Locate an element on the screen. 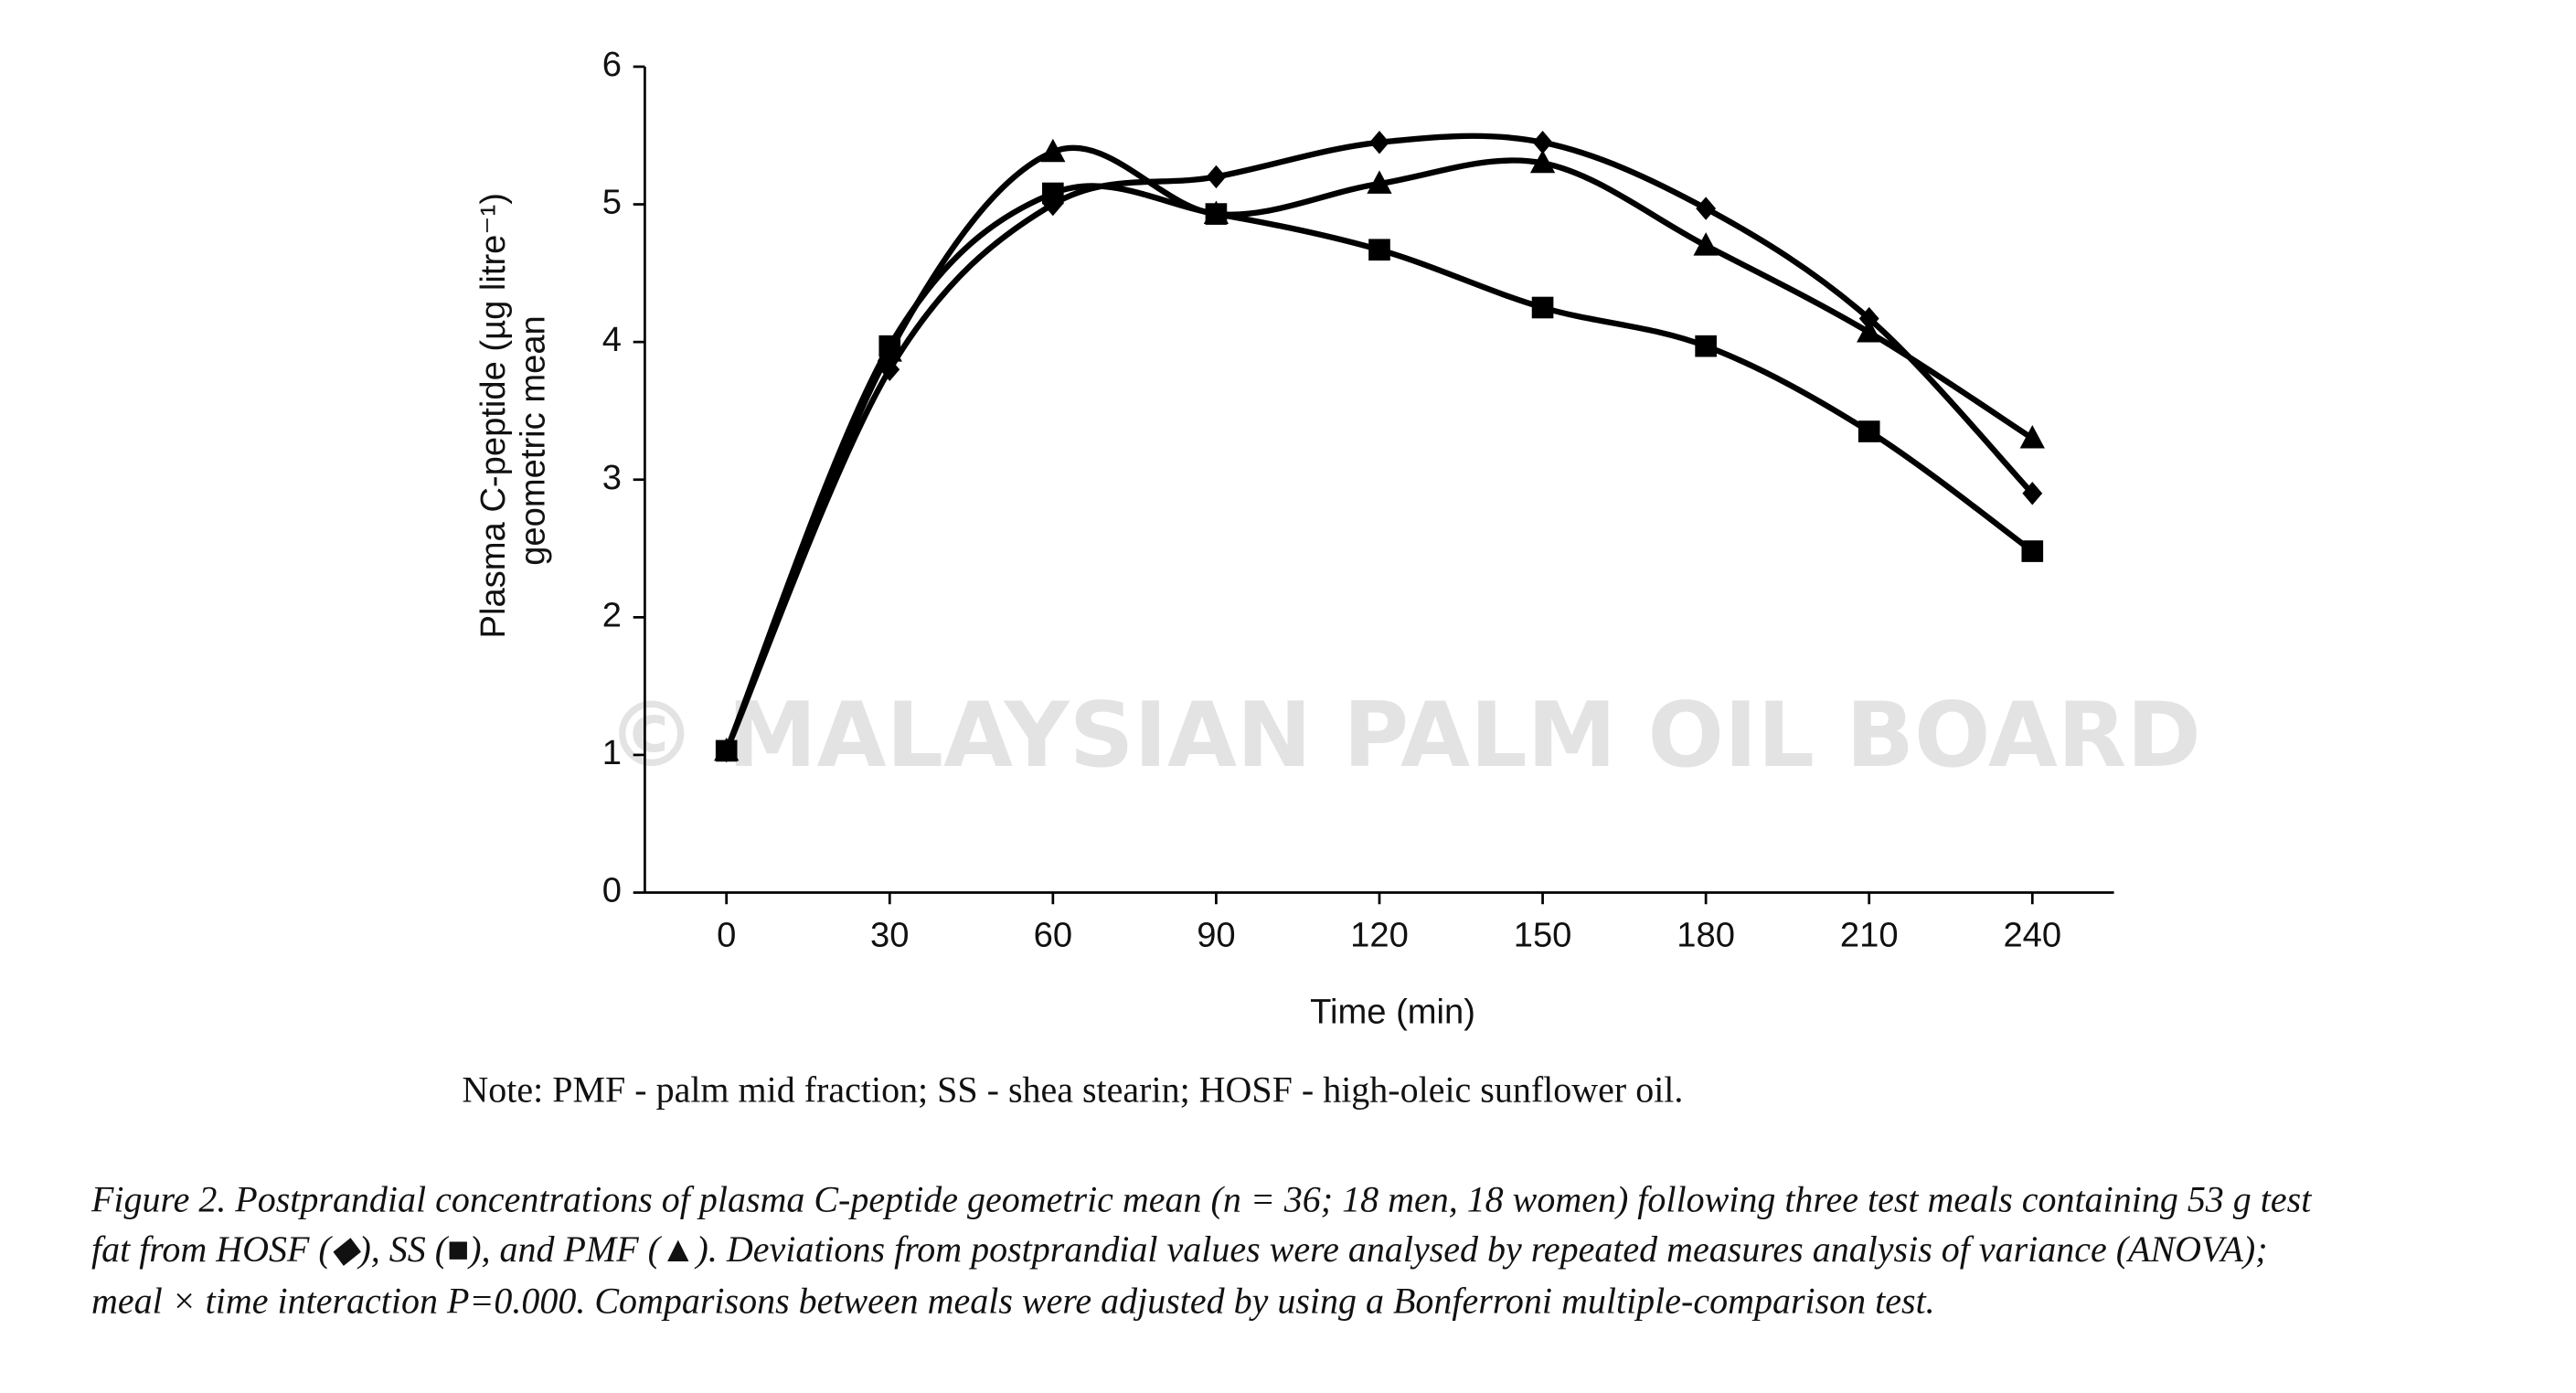  y-tick-label: 0 is located at coordinates (612, 890).